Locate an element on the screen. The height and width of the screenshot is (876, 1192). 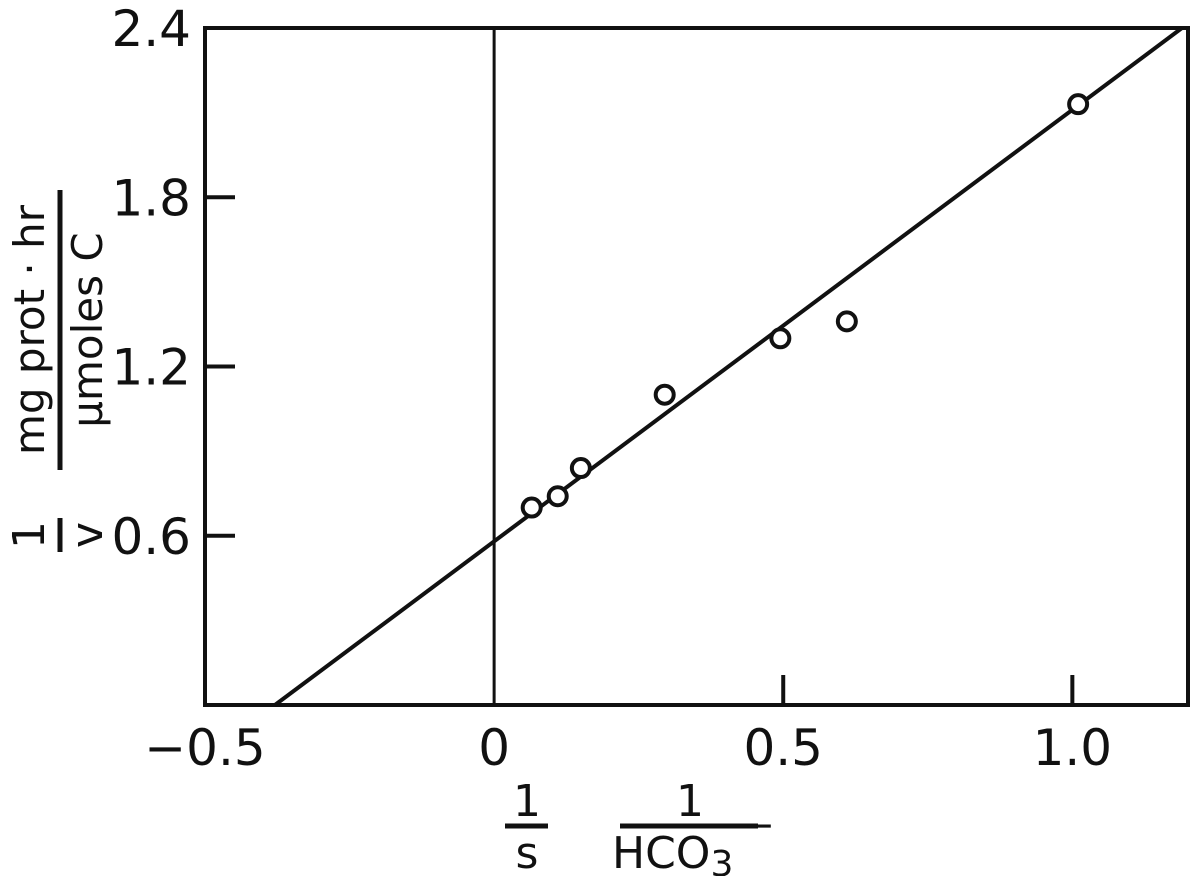
x-label-hco-text: HCO is located at coordinates (661, 852).